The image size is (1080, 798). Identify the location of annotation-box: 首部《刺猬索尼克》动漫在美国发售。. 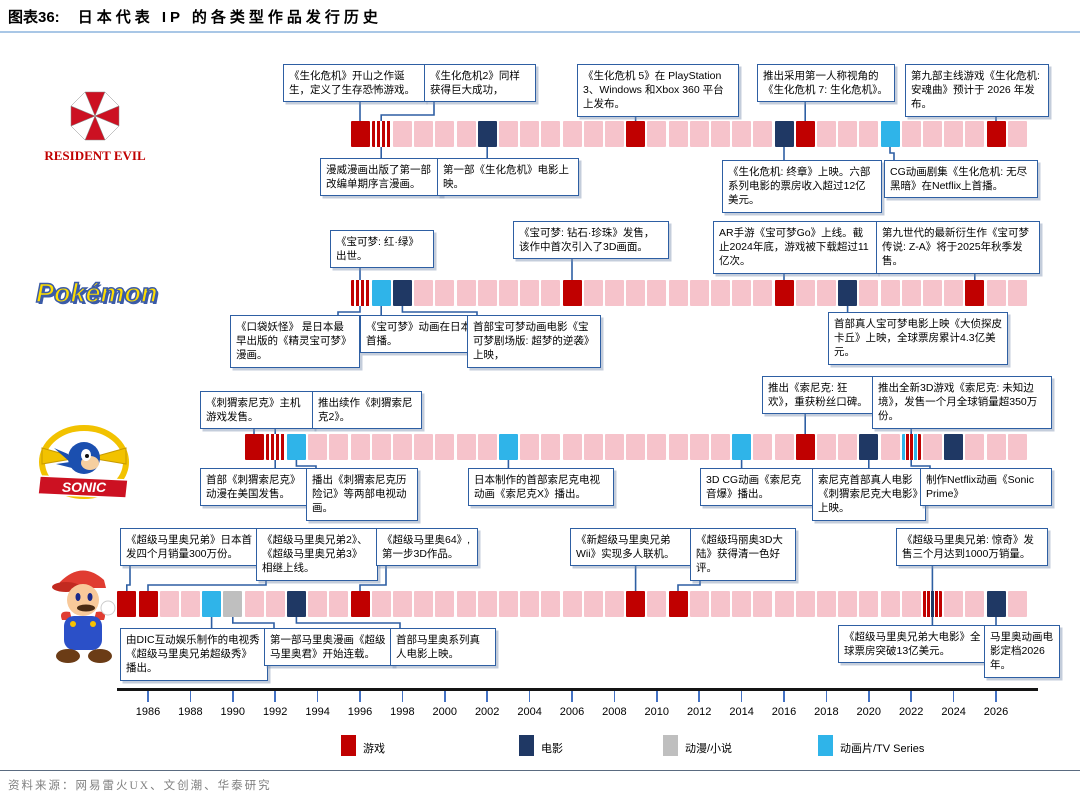
(255, 487).